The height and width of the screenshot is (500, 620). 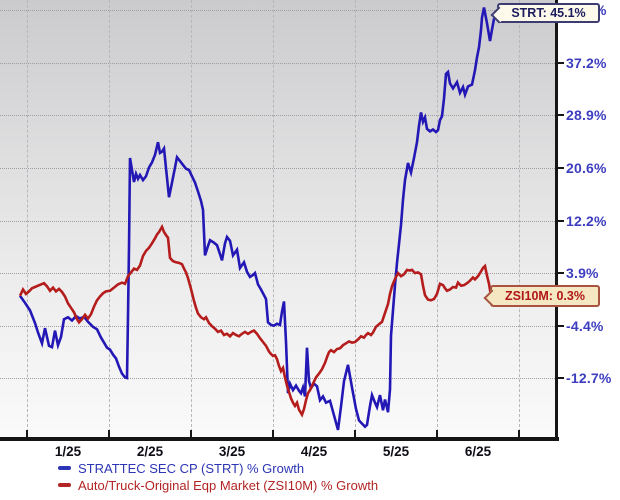 What do you see at coordinates (478, 451) in the screenshot?
I see `x-tick-label: 6/25` at bounding box center [478, 451].